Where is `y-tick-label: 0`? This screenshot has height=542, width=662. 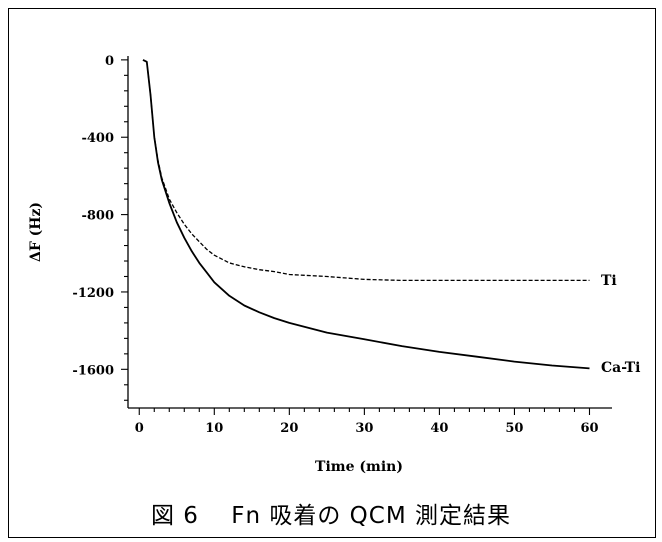
y-tick-label: 0 is located at coordinates (109, 61).